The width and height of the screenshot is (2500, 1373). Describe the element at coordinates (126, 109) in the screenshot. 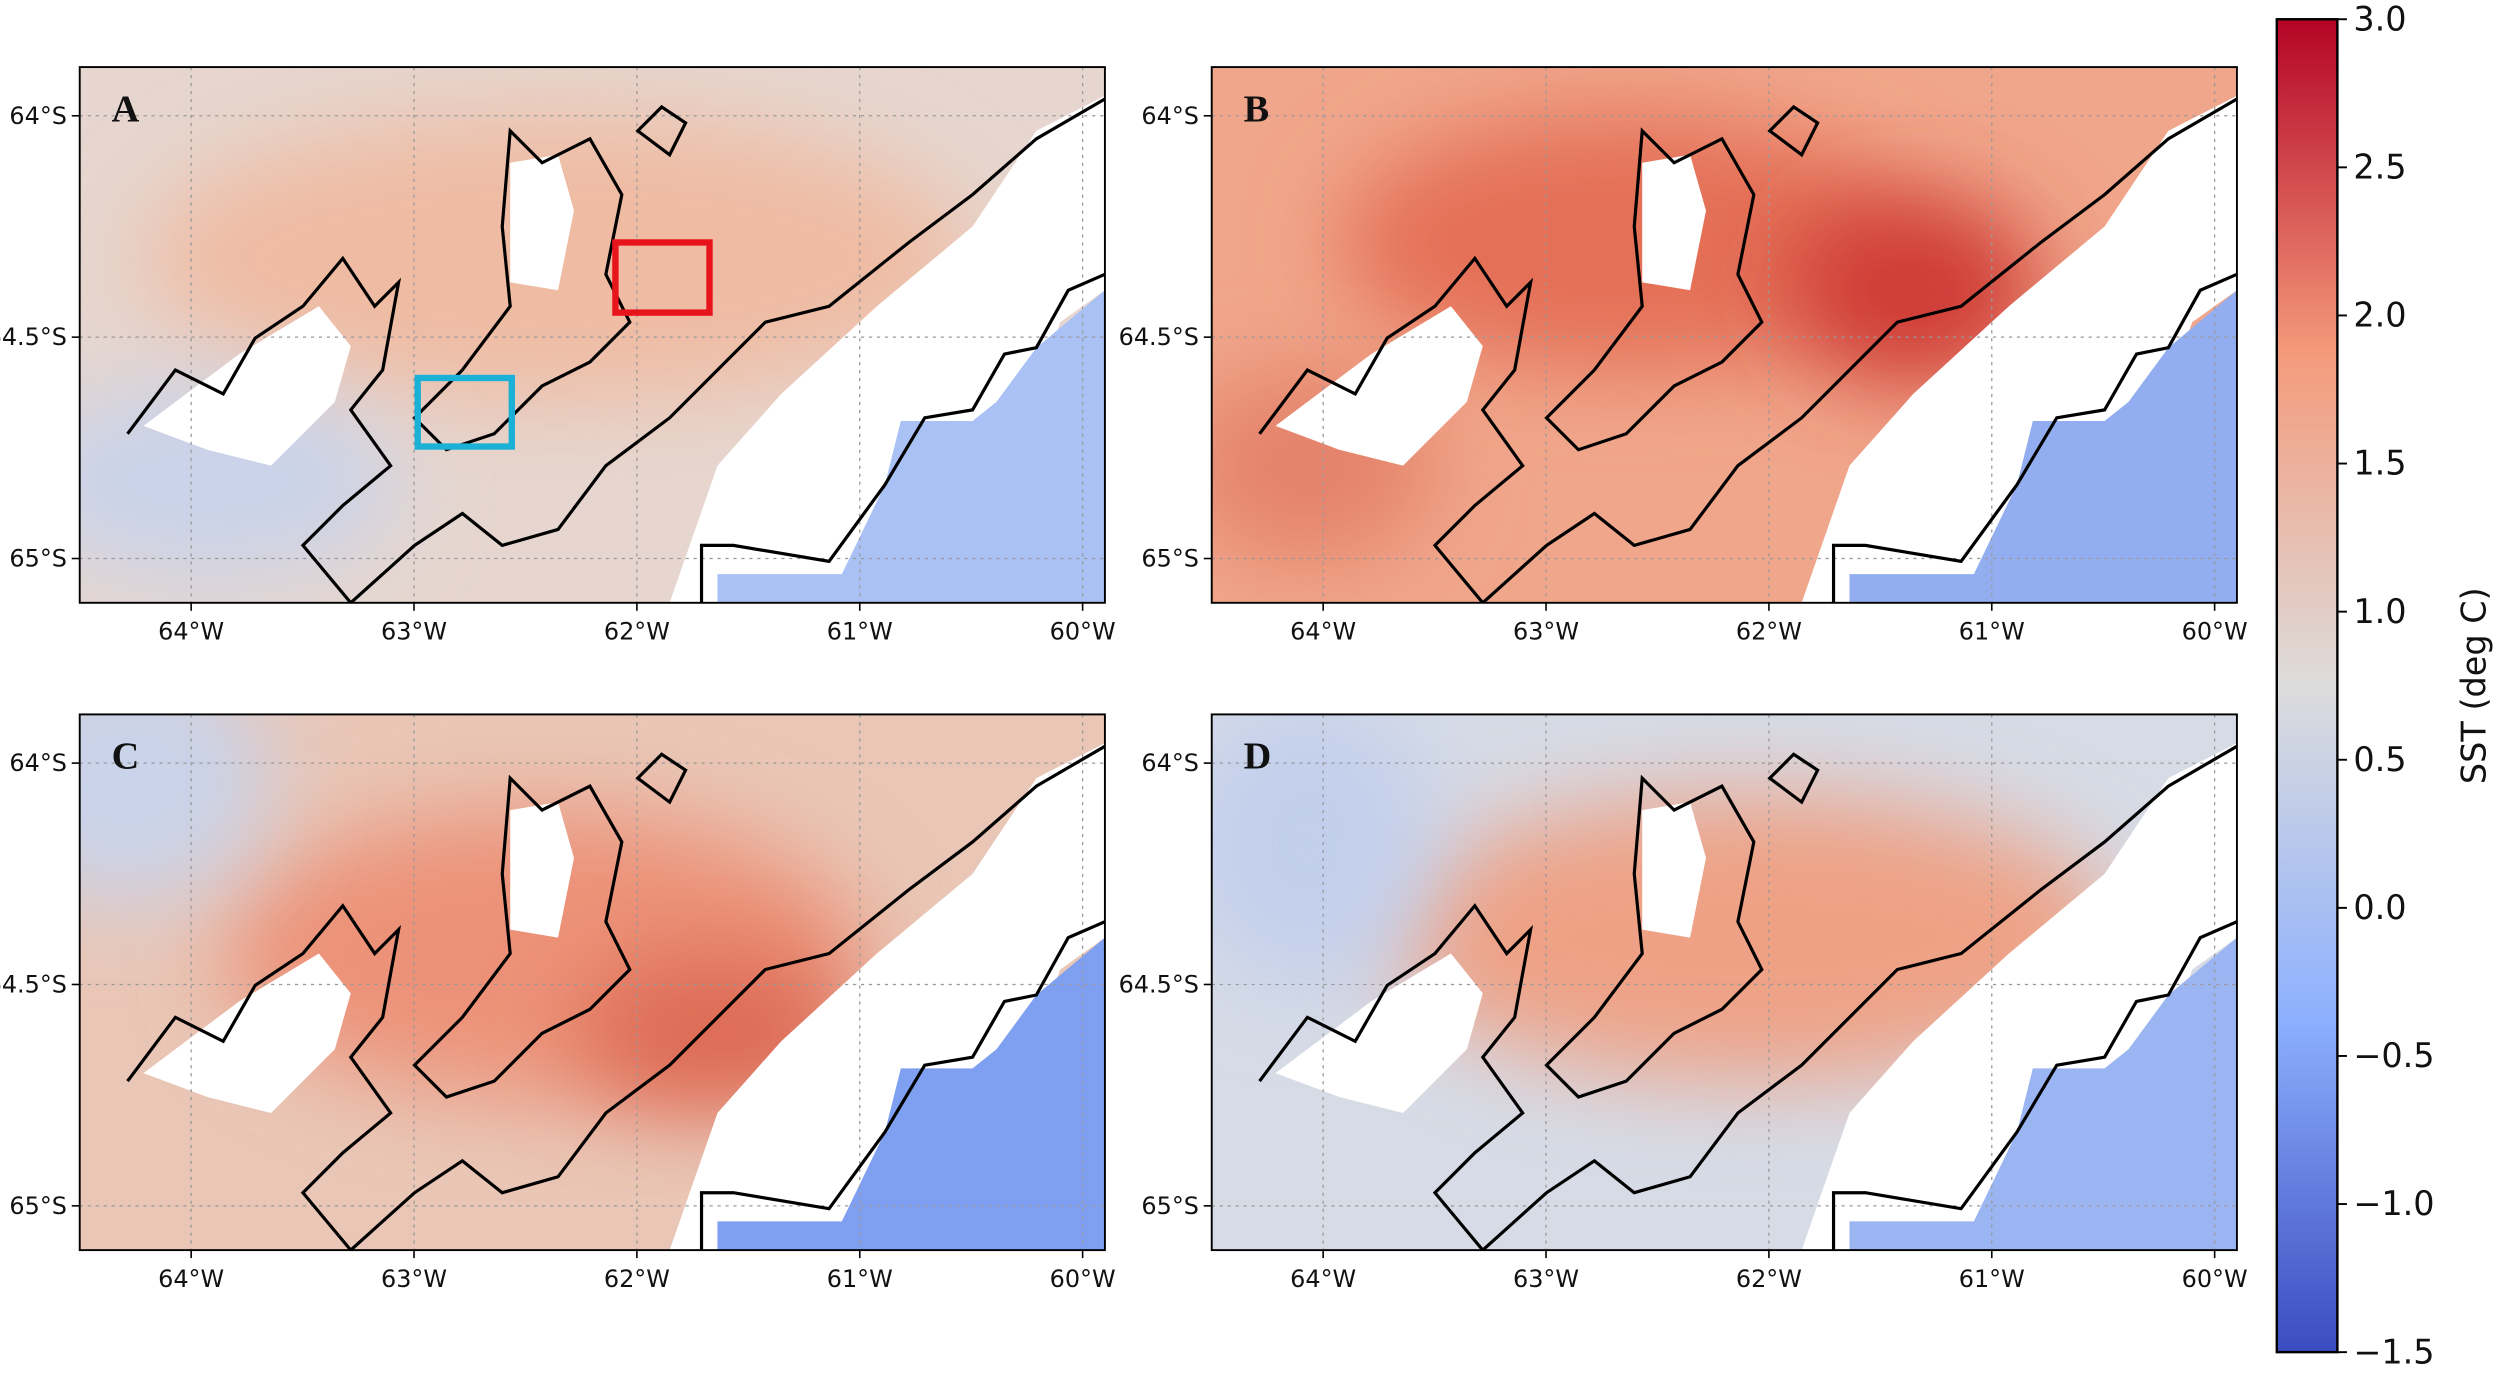

I see `panel-label: A` at that location.